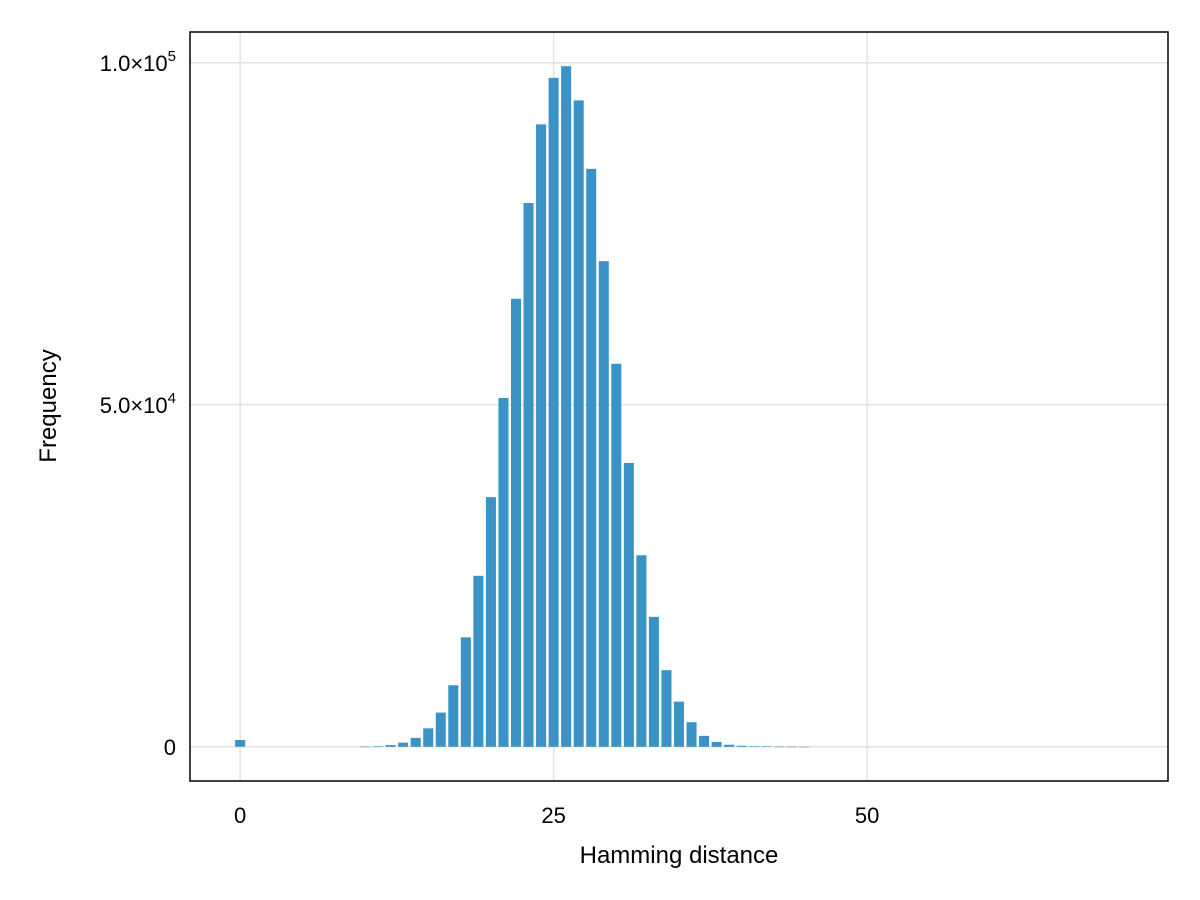  Describe the element at coordinates (240, 815) in the screenshot. I see `x-tick-label: 0` at that location.